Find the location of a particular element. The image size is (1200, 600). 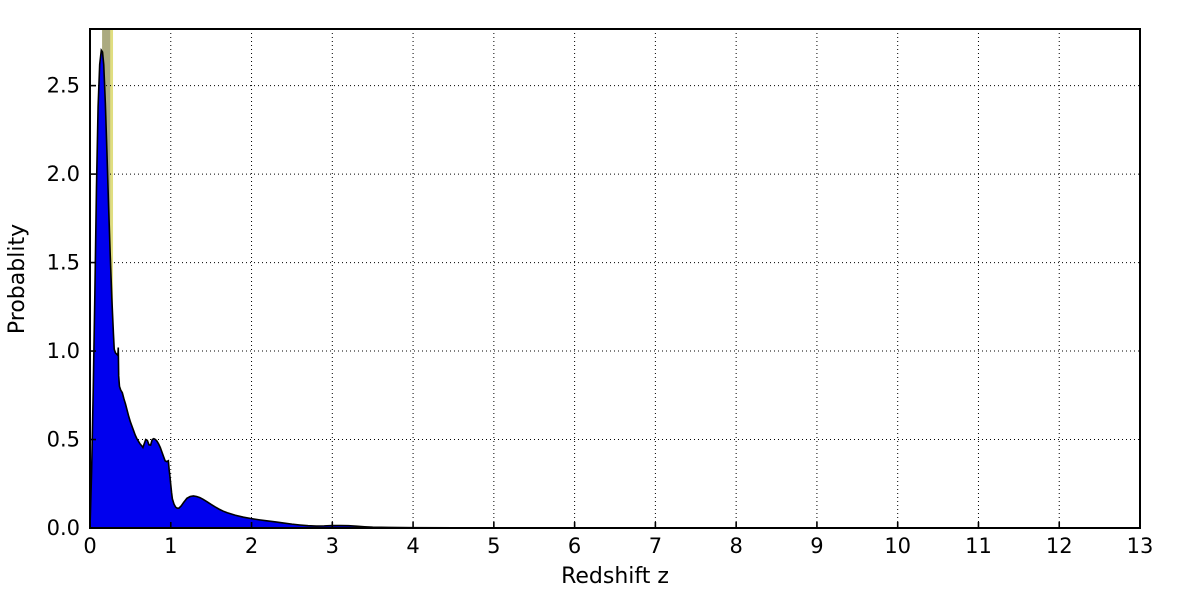

tick-label-x: 12 is located at coordinates (1059, 546).